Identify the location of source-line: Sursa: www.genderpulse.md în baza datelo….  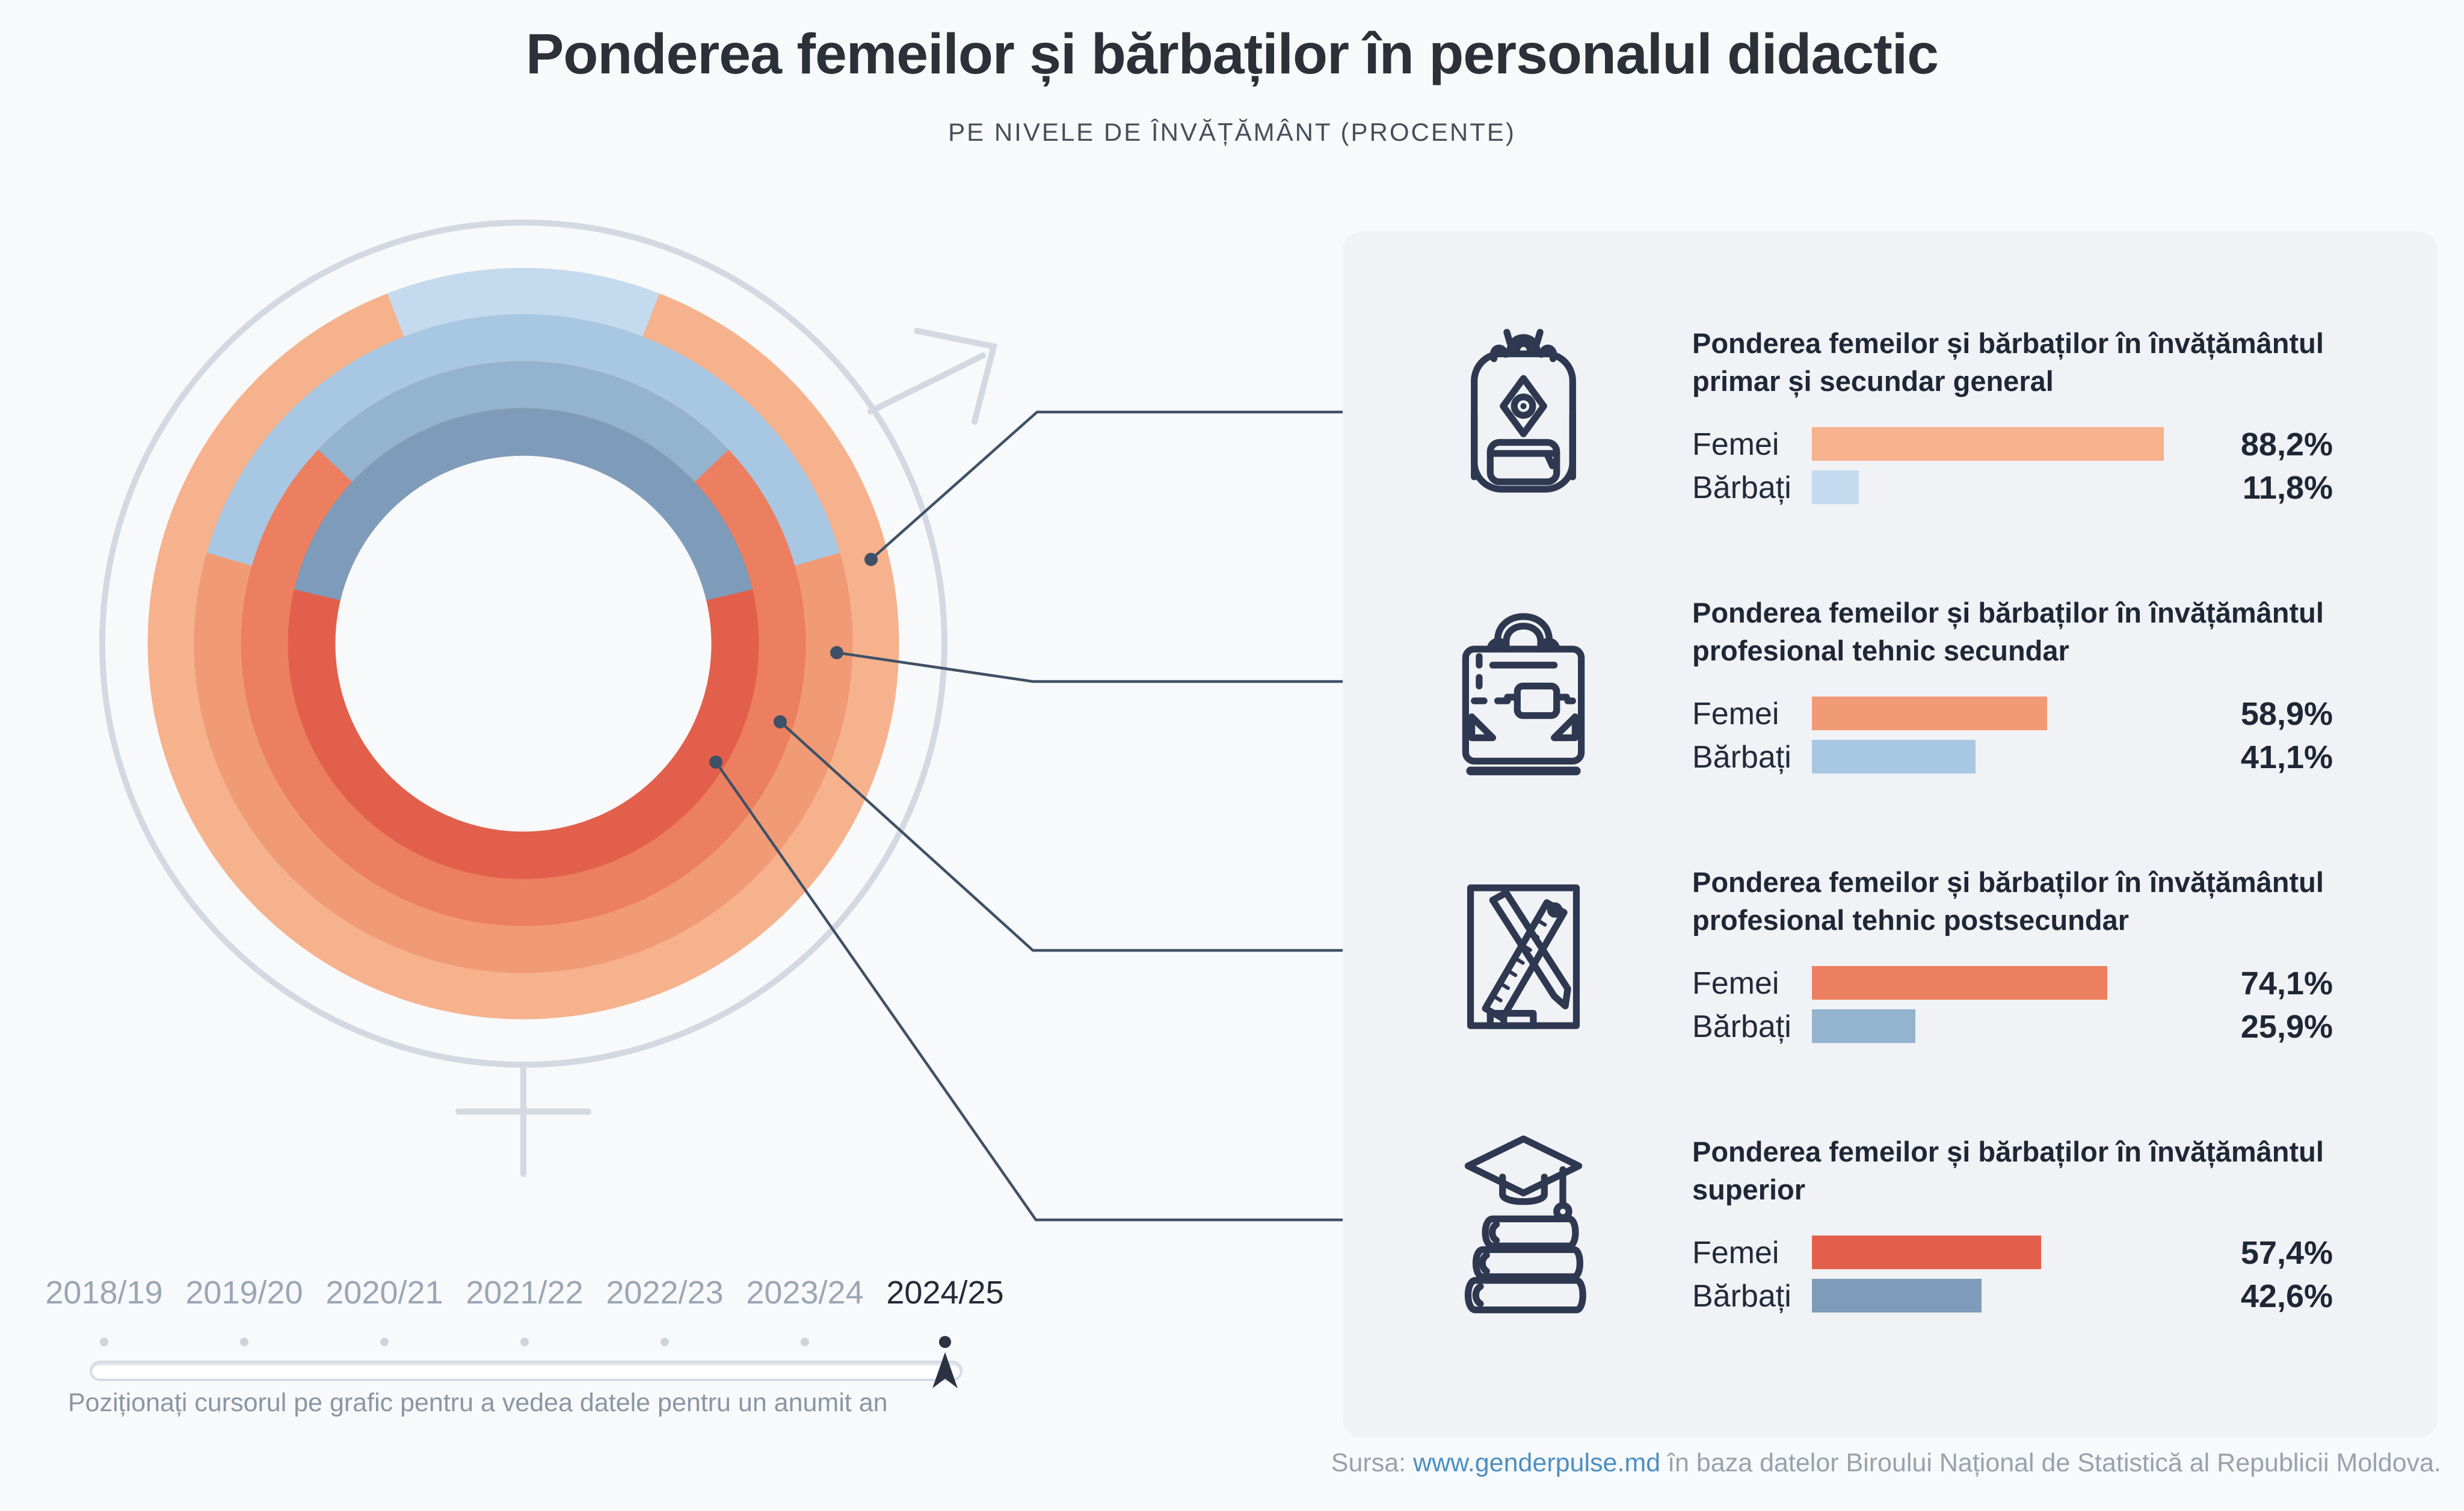
(1886, 1463).